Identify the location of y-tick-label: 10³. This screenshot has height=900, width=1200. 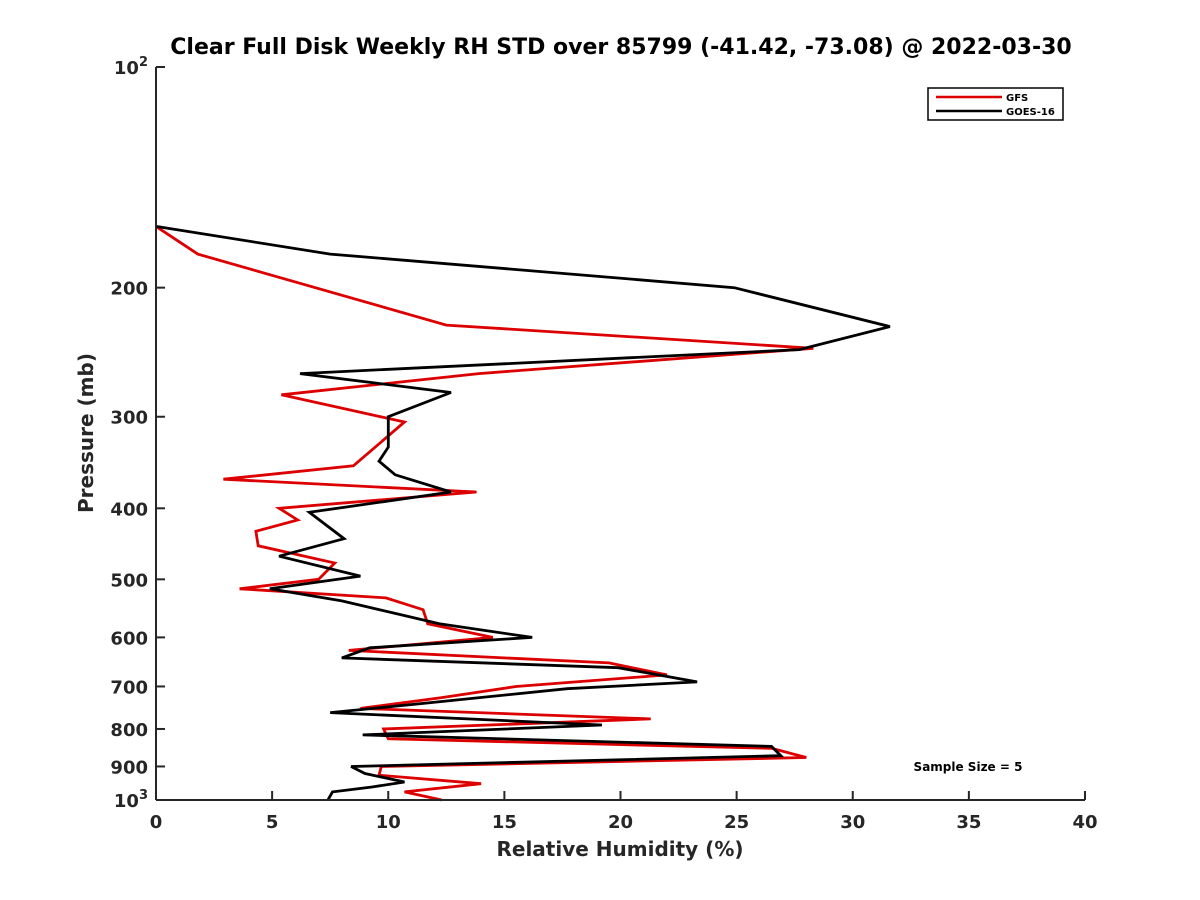
(131, 800).